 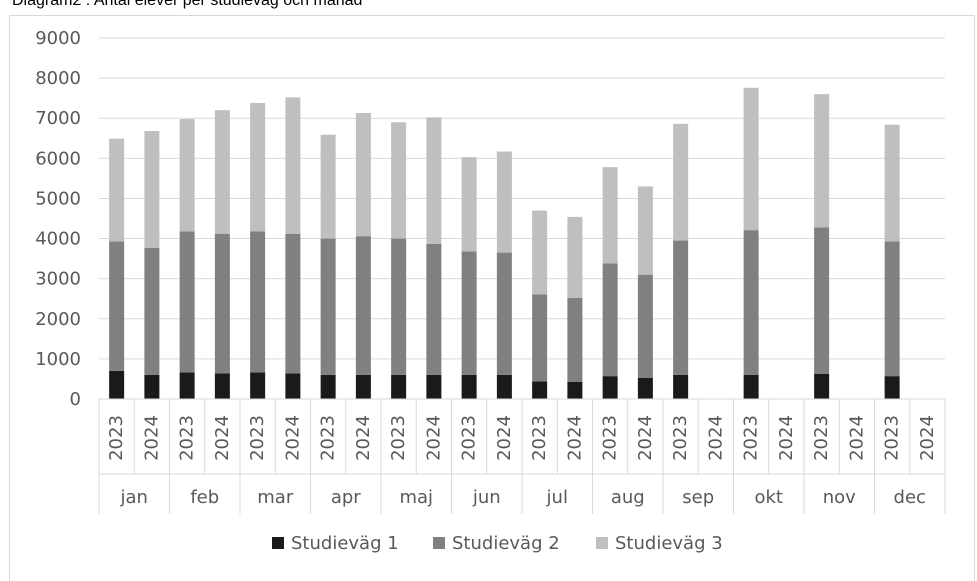 I want to click on legend: Studieväg 1 Studieväg 2 Studieväg 3, so click(x=497, y=543).